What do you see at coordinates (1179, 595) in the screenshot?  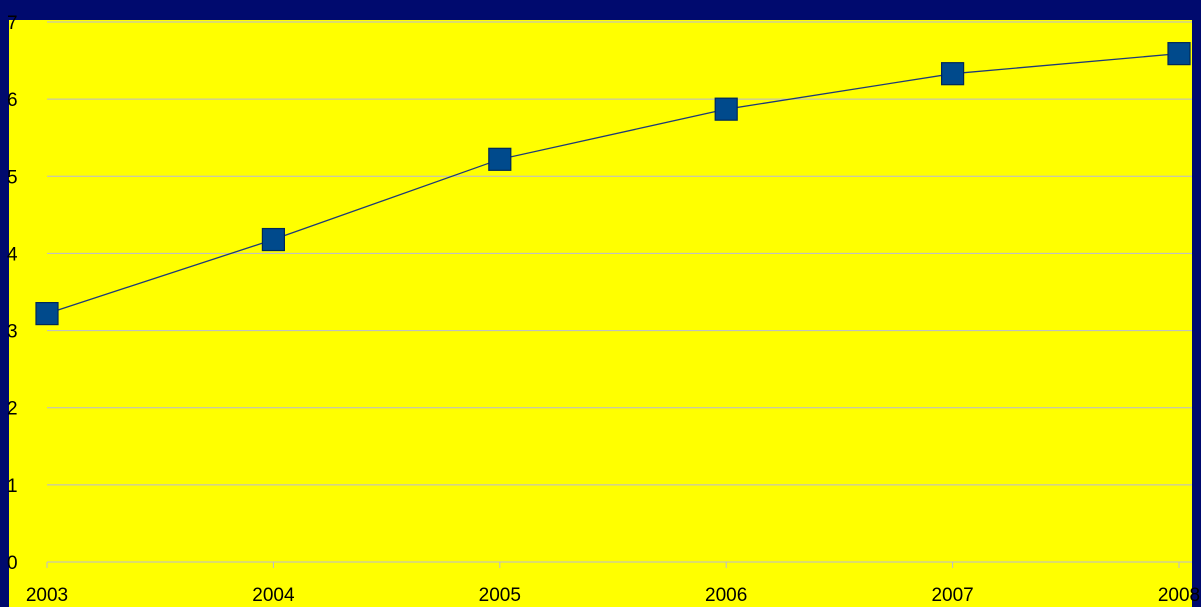 I see `x-tick-label: 2008` at bounding box center [1179, 595].